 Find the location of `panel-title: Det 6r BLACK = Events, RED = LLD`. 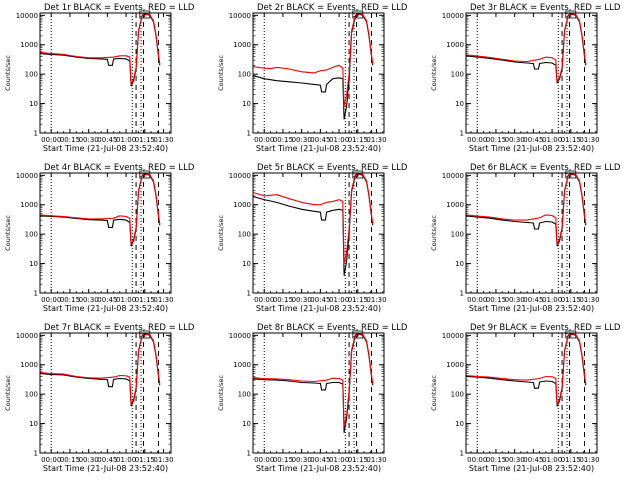

panel-title: Det 6r BLACK = Events, RED = LLD is located at coordinates (545, 168).